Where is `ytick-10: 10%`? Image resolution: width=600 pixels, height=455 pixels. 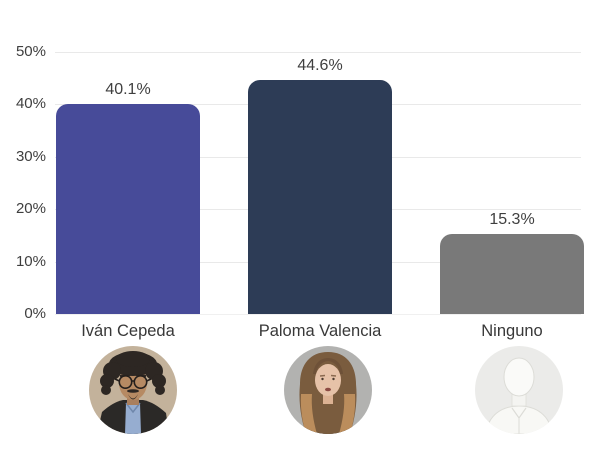
ytick-10: 10% is located at coordinates (30, 261).